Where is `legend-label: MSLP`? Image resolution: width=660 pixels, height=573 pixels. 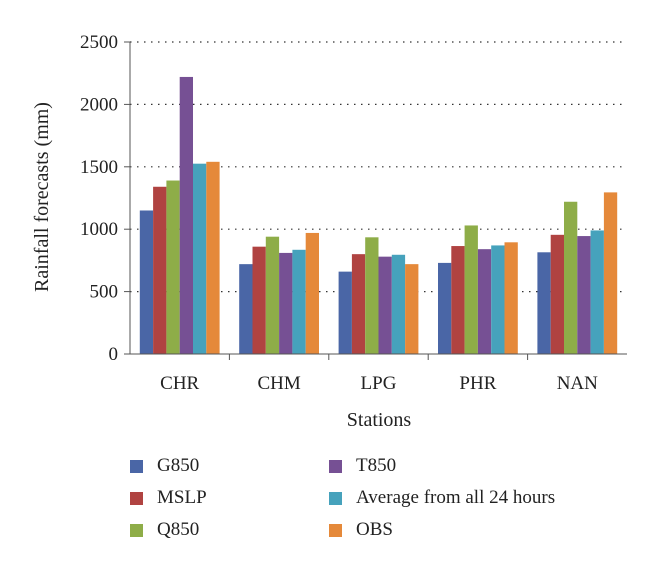 legend-label: MSLP is located at coordinates (182, 497).